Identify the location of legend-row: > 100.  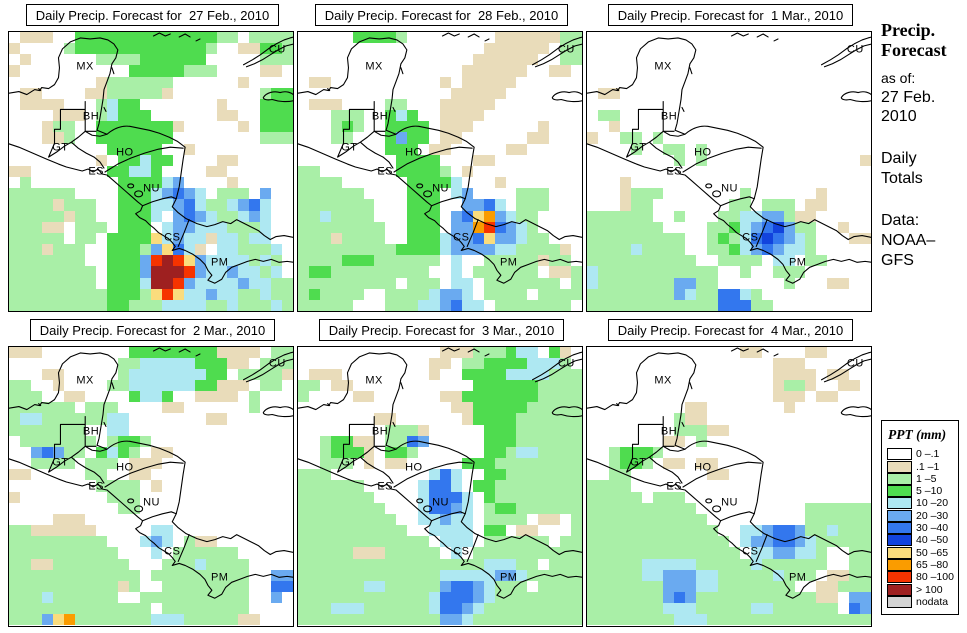
(921, 589).